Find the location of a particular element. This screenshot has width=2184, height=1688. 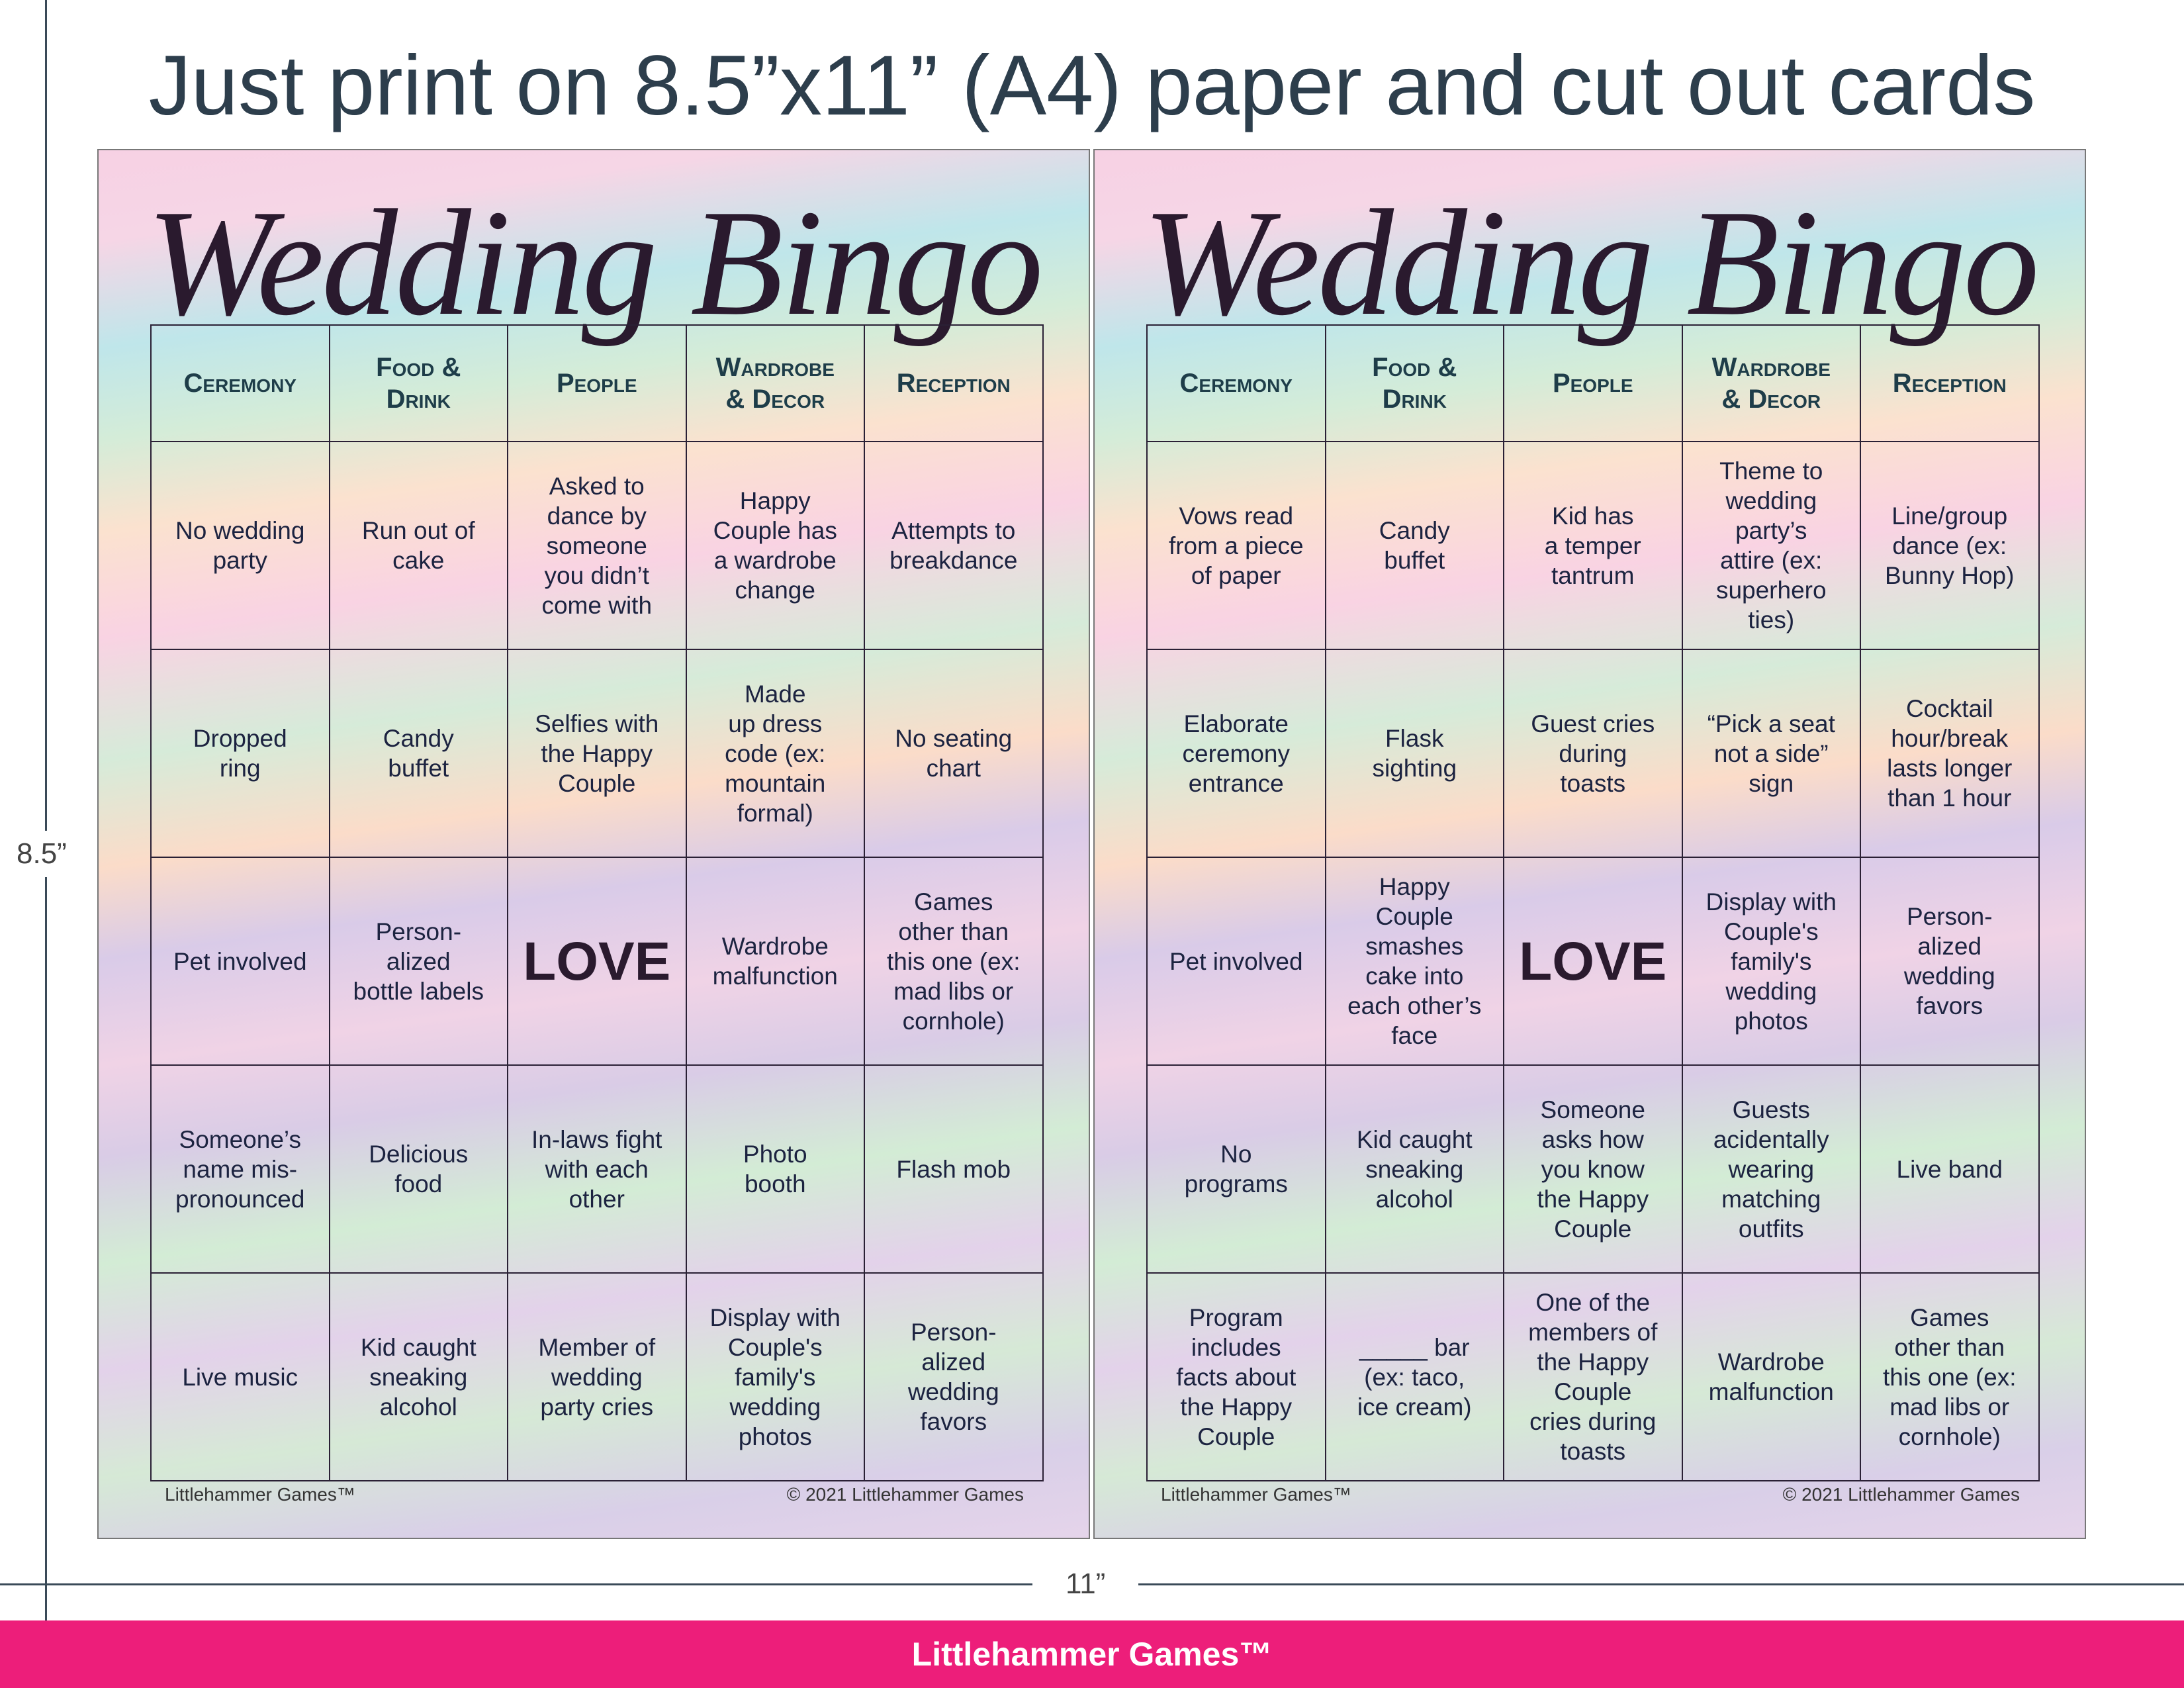

bingo-cell: Guest cries during toasts is located at coordinates (1593, 753).